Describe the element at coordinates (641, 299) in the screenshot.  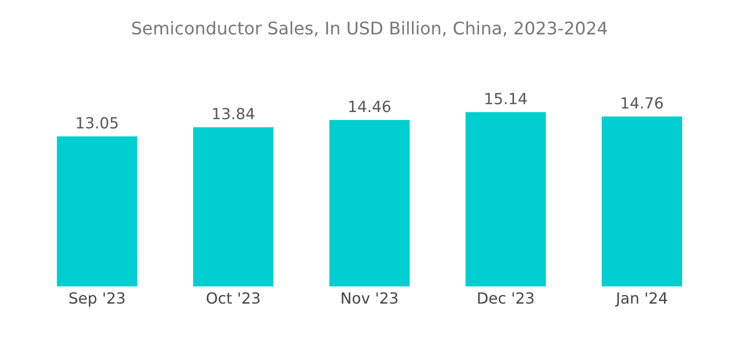
I see `x-tick-label: Jan '24` at that location.